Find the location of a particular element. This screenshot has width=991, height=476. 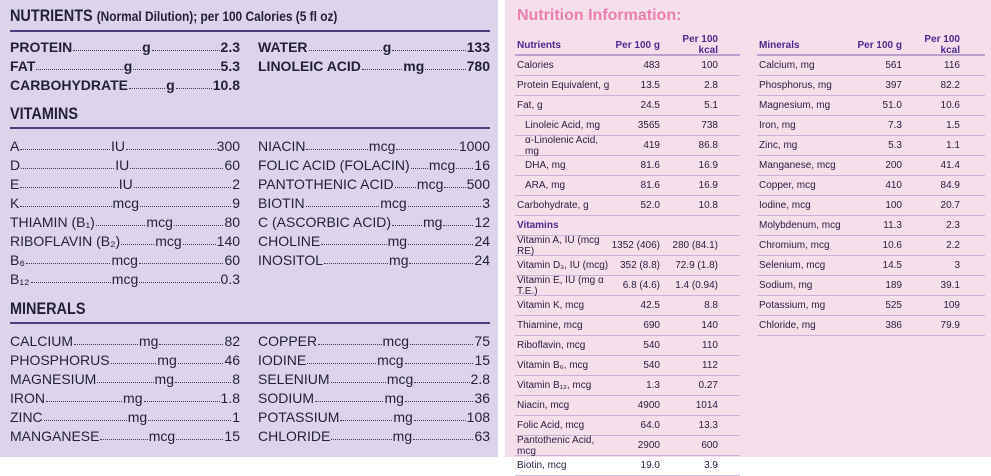

nutrient-row: INOSITOL mg 24 is located at coordinates (374, 258).